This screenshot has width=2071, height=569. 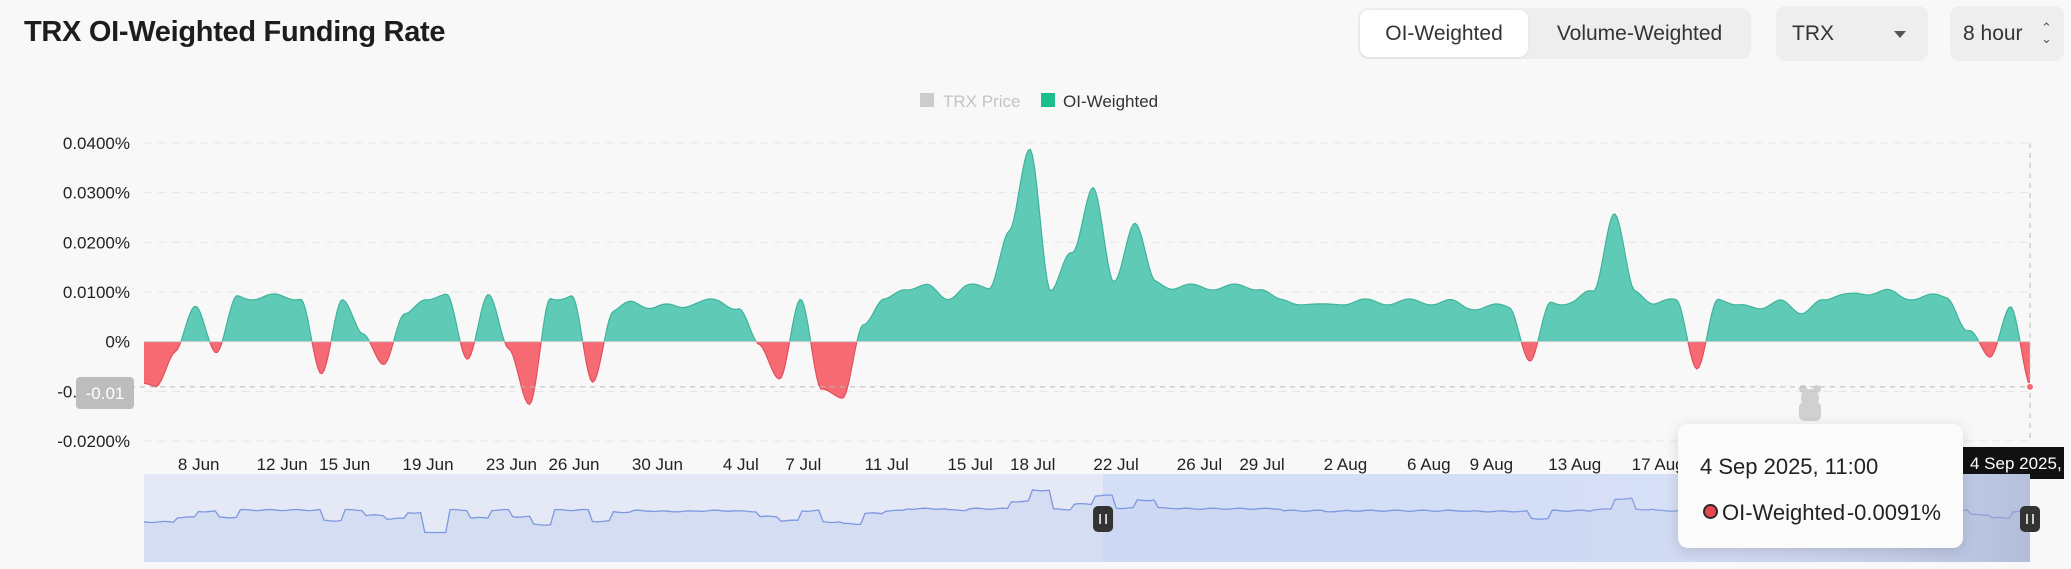 What do you see at coordinates (1444, 33) in the screenshot?
I see `oi-weighted-tab: OI-Weighted` at bounding box center [1444, 33].